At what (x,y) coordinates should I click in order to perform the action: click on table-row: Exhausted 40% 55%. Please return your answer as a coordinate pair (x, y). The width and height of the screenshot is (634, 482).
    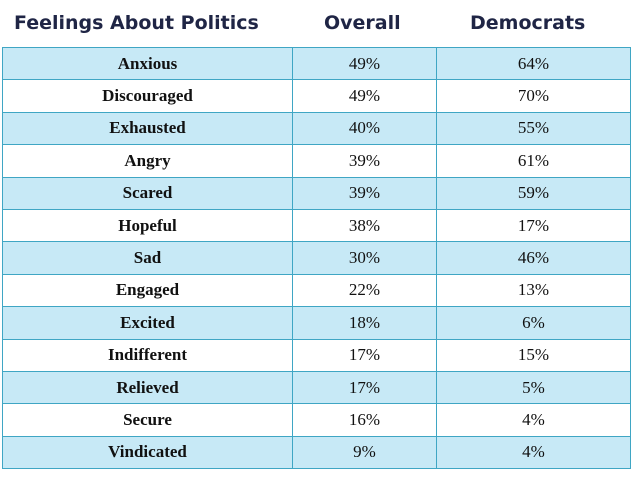
    Looking at the image, I should click on (316, 128).